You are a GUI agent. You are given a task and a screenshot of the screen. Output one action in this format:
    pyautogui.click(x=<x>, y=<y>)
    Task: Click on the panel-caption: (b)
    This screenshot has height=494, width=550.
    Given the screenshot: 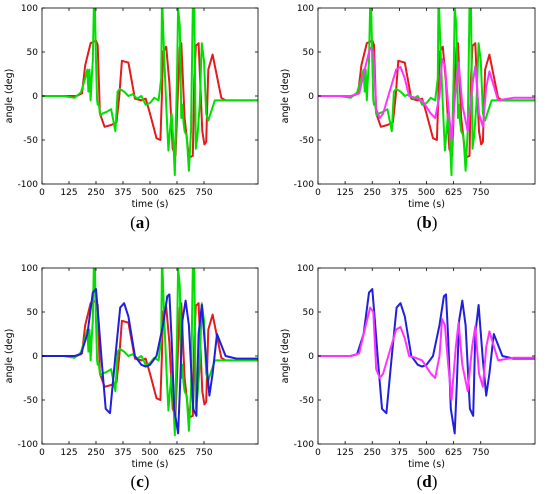 What is the action you would take?
    pyautogui.click(x=427, y=222)
    